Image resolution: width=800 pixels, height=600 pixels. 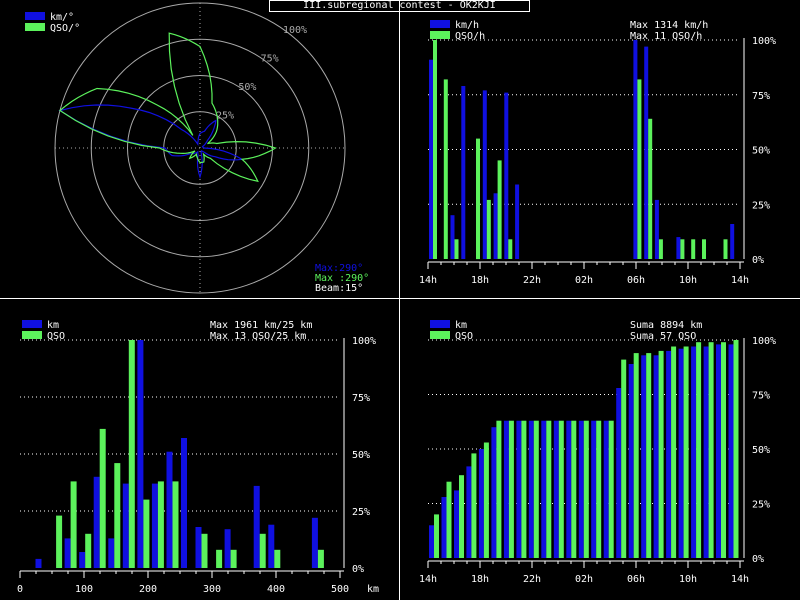 I want to click on legend-label: km, so click(x=461, y=325).